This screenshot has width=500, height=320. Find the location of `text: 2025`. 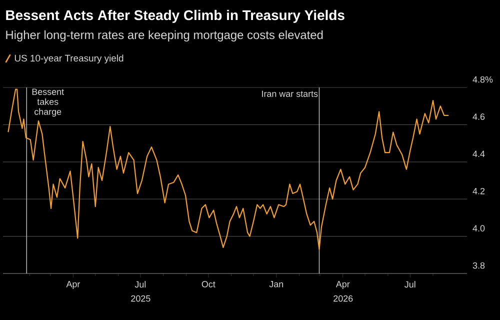

text: 2025 is located at coordinates (140, 298).